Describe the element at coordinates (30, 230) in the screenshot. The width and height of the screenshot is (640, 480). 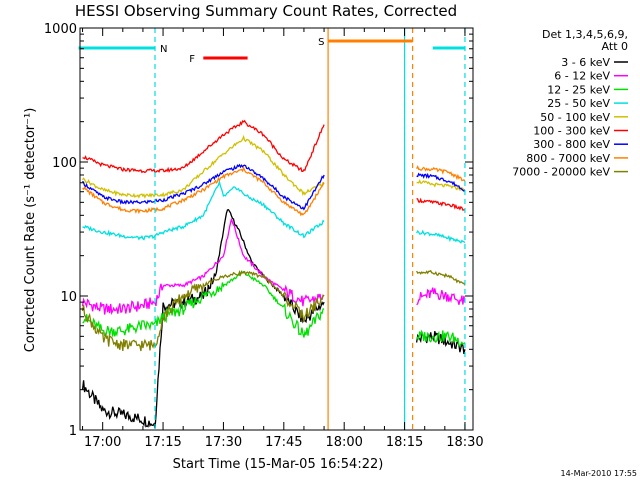
I see `y-axis-label: Corrected Count Rate (s⁻¹ detector⁻¹)` at that location.